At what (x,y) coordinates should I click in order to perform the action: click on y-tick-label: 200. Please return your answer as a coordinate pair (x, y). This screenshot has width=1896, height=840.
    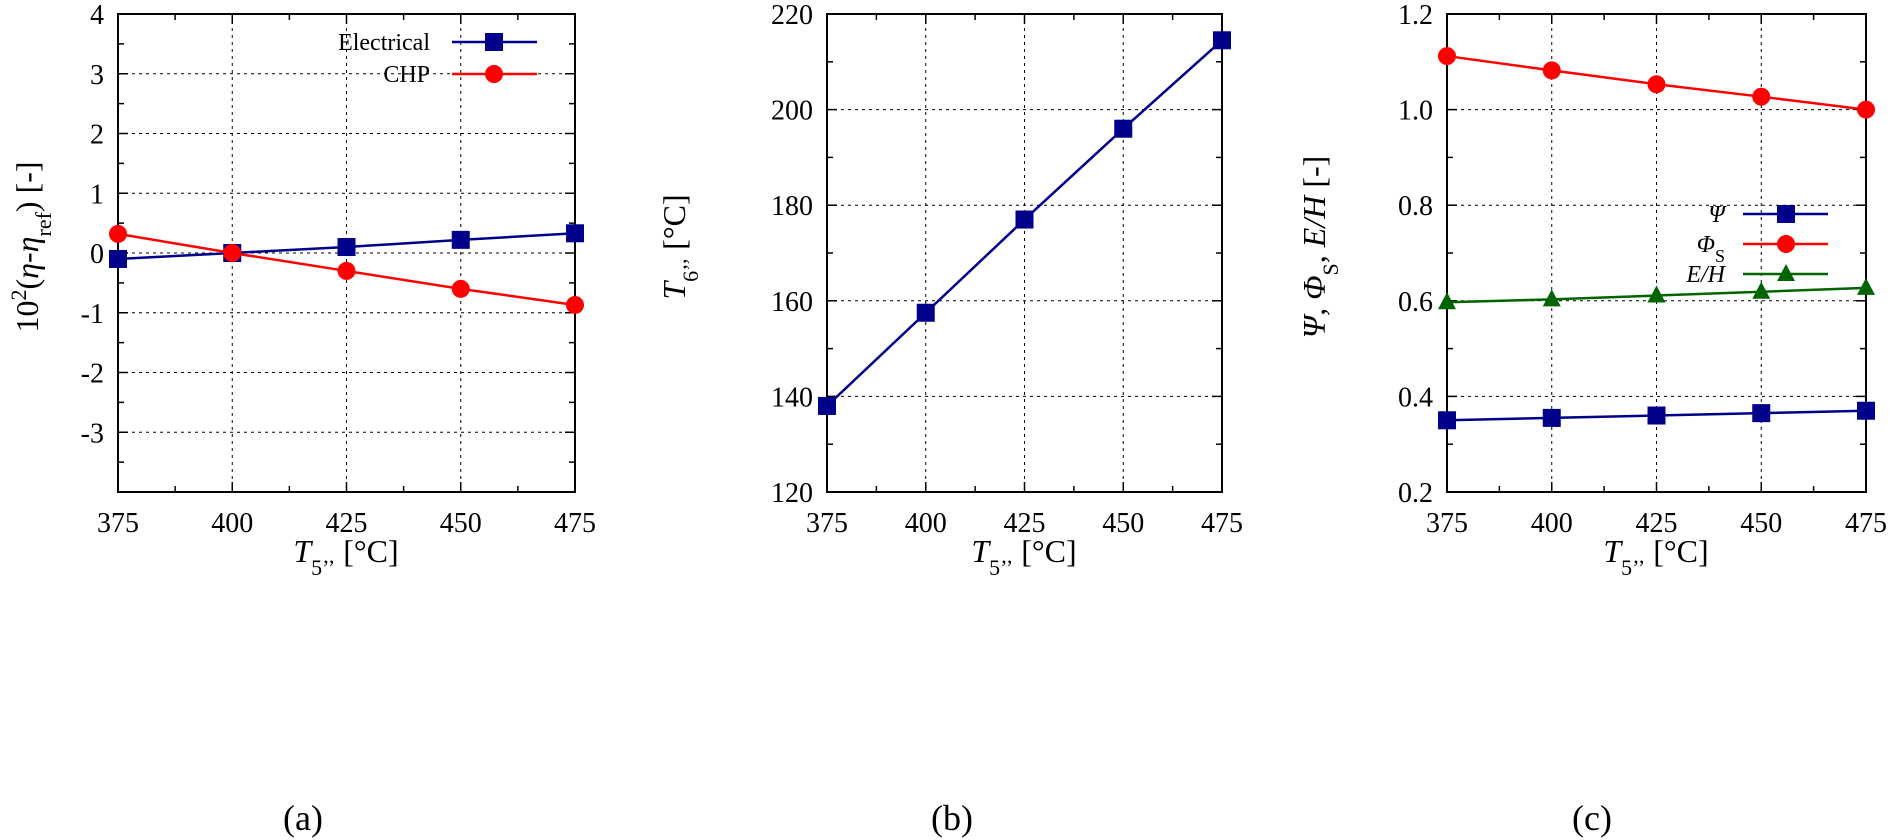
    Looking at the image, I should click on (792, 111).